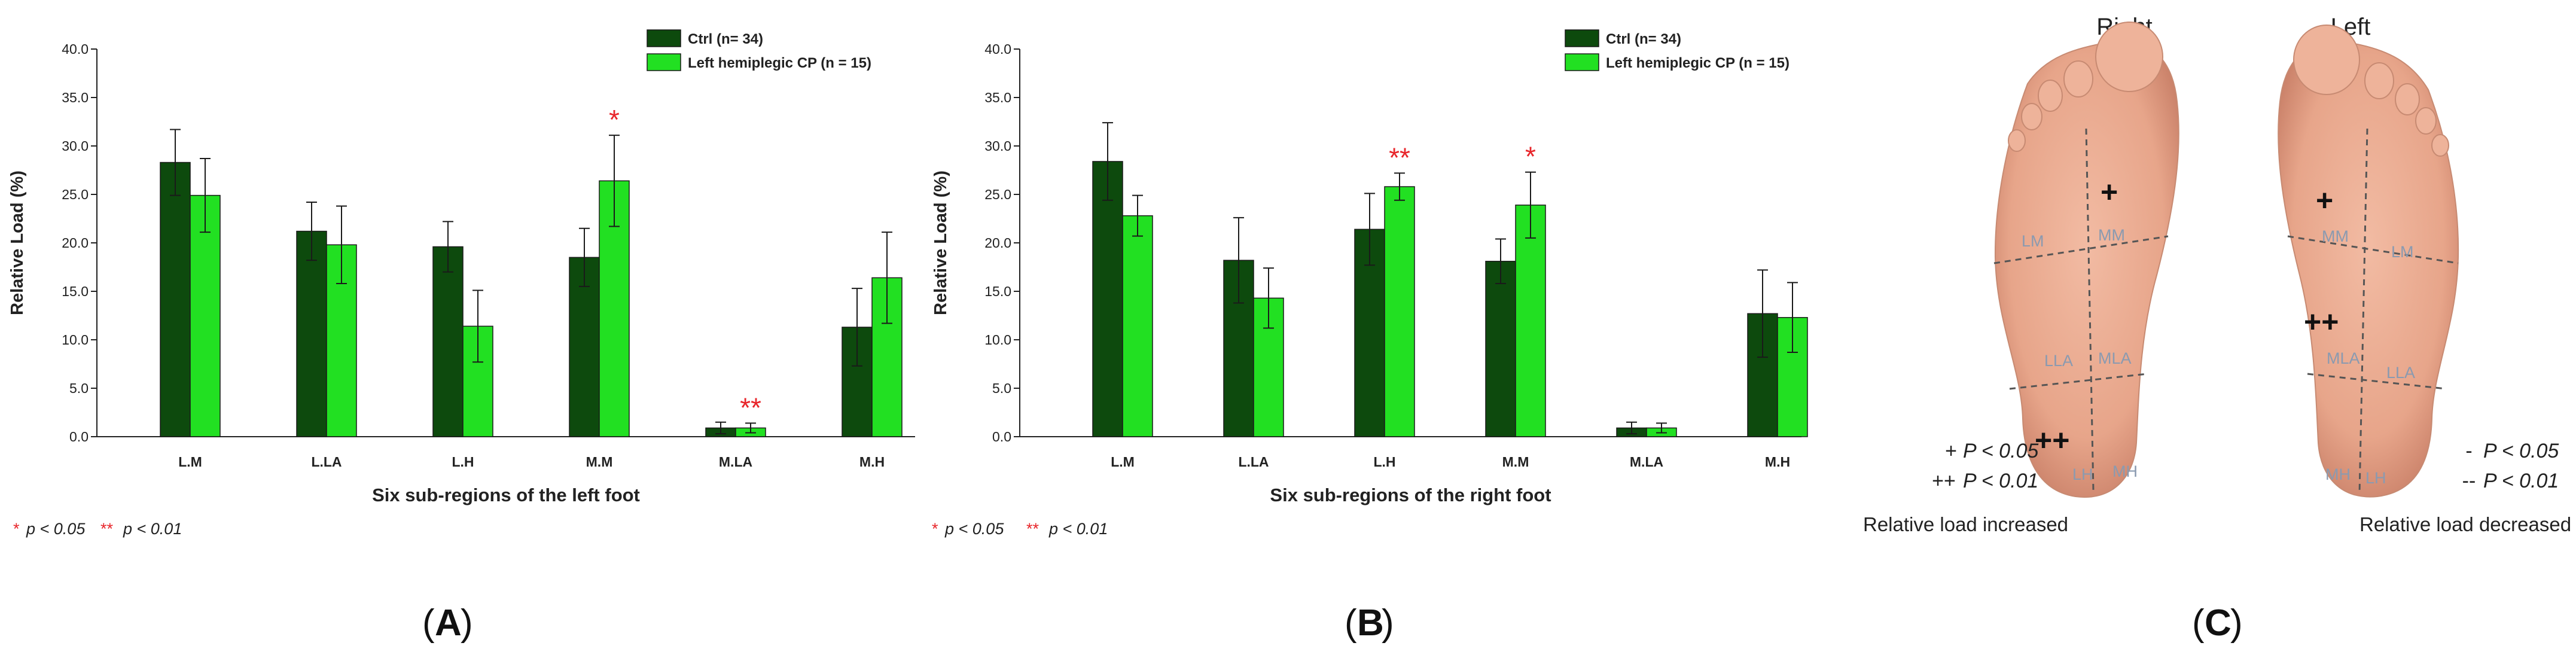  Describe the element at coordinates (2052, 440) in the screenshot. I see `right-lh-marker: ++` at that location.